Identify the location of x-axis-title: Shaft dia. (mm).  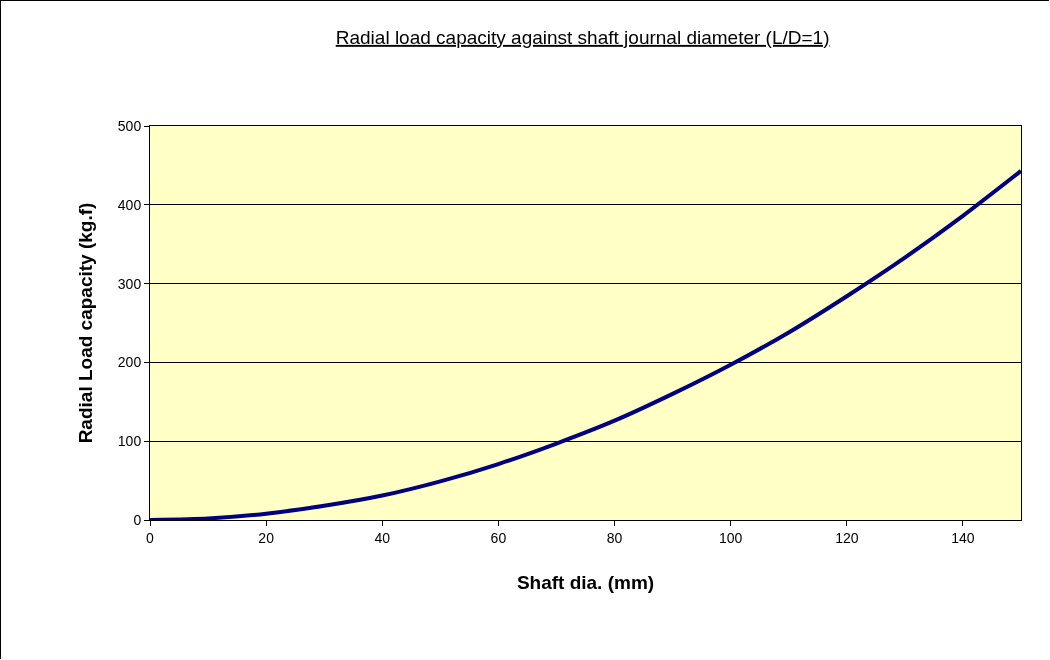
(585, 582).